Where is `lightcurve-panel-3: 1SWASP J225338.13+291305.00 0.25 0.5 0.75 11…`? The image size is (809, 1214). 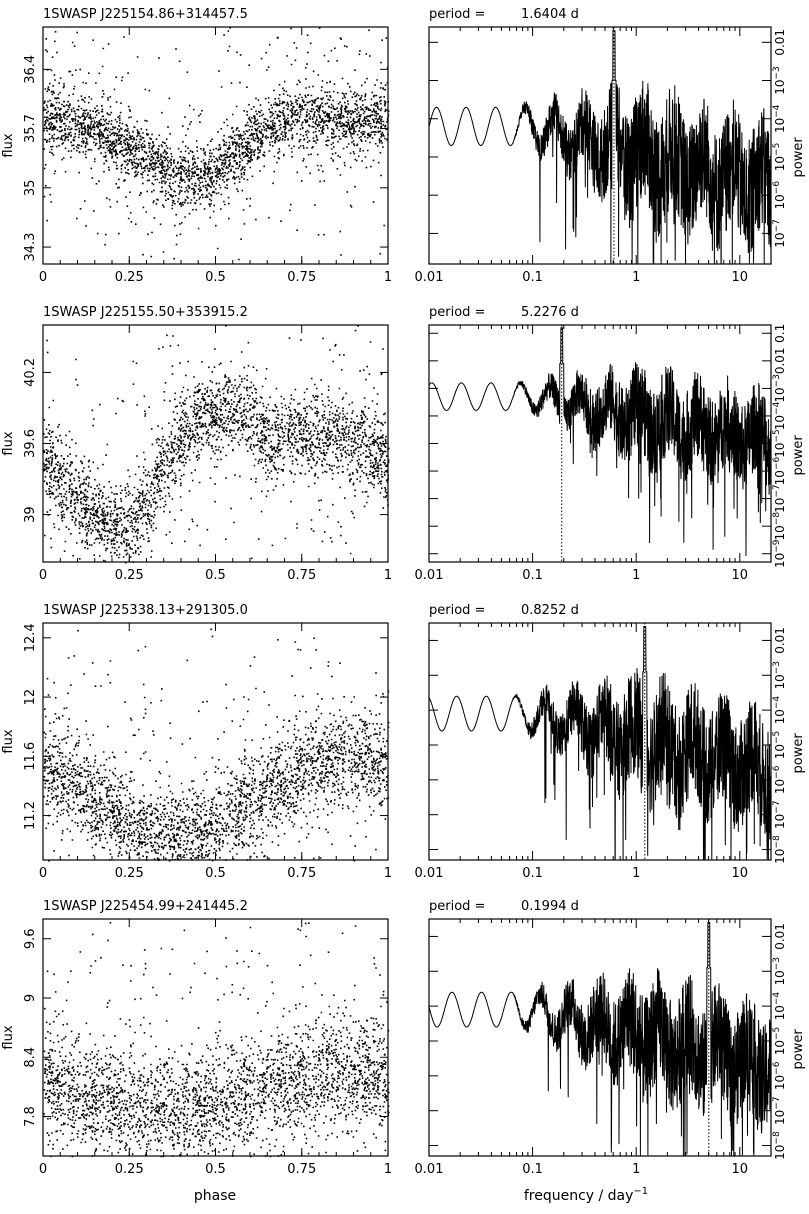 lightcurve-panel-3: 1SWASP J225338.13+291305.00 0.25 0.5 0.75 11… is located at coordinates (196, 742).